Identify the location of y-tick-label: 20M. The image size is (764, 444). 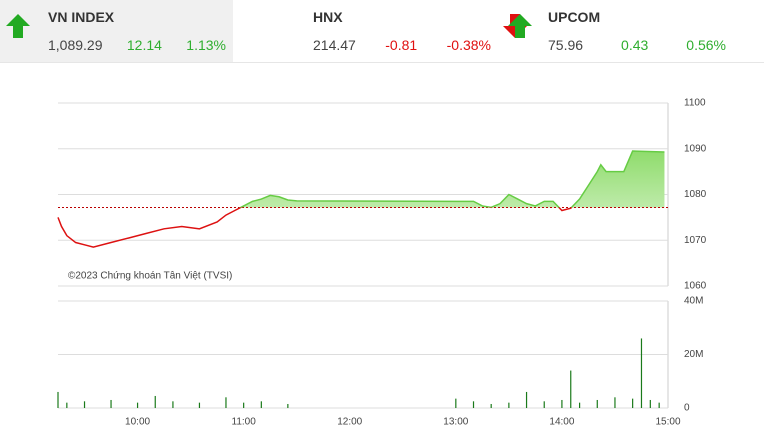
(693, 354).